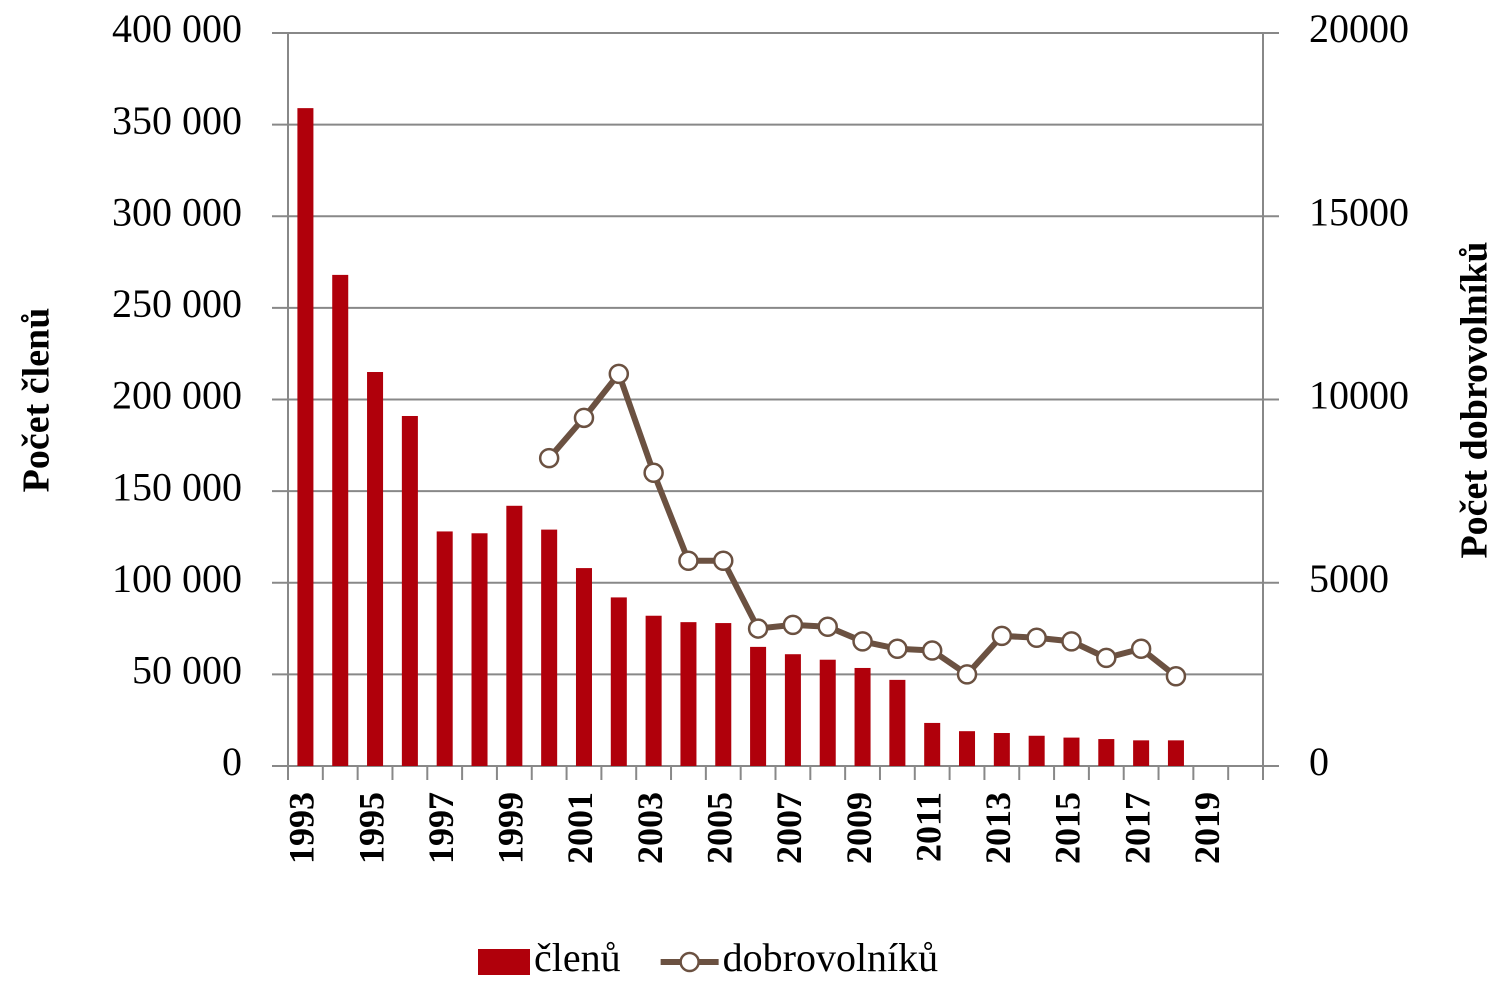  I want to click on y2-axis-label: Počet dobrovolníků, so click(1475, 399).